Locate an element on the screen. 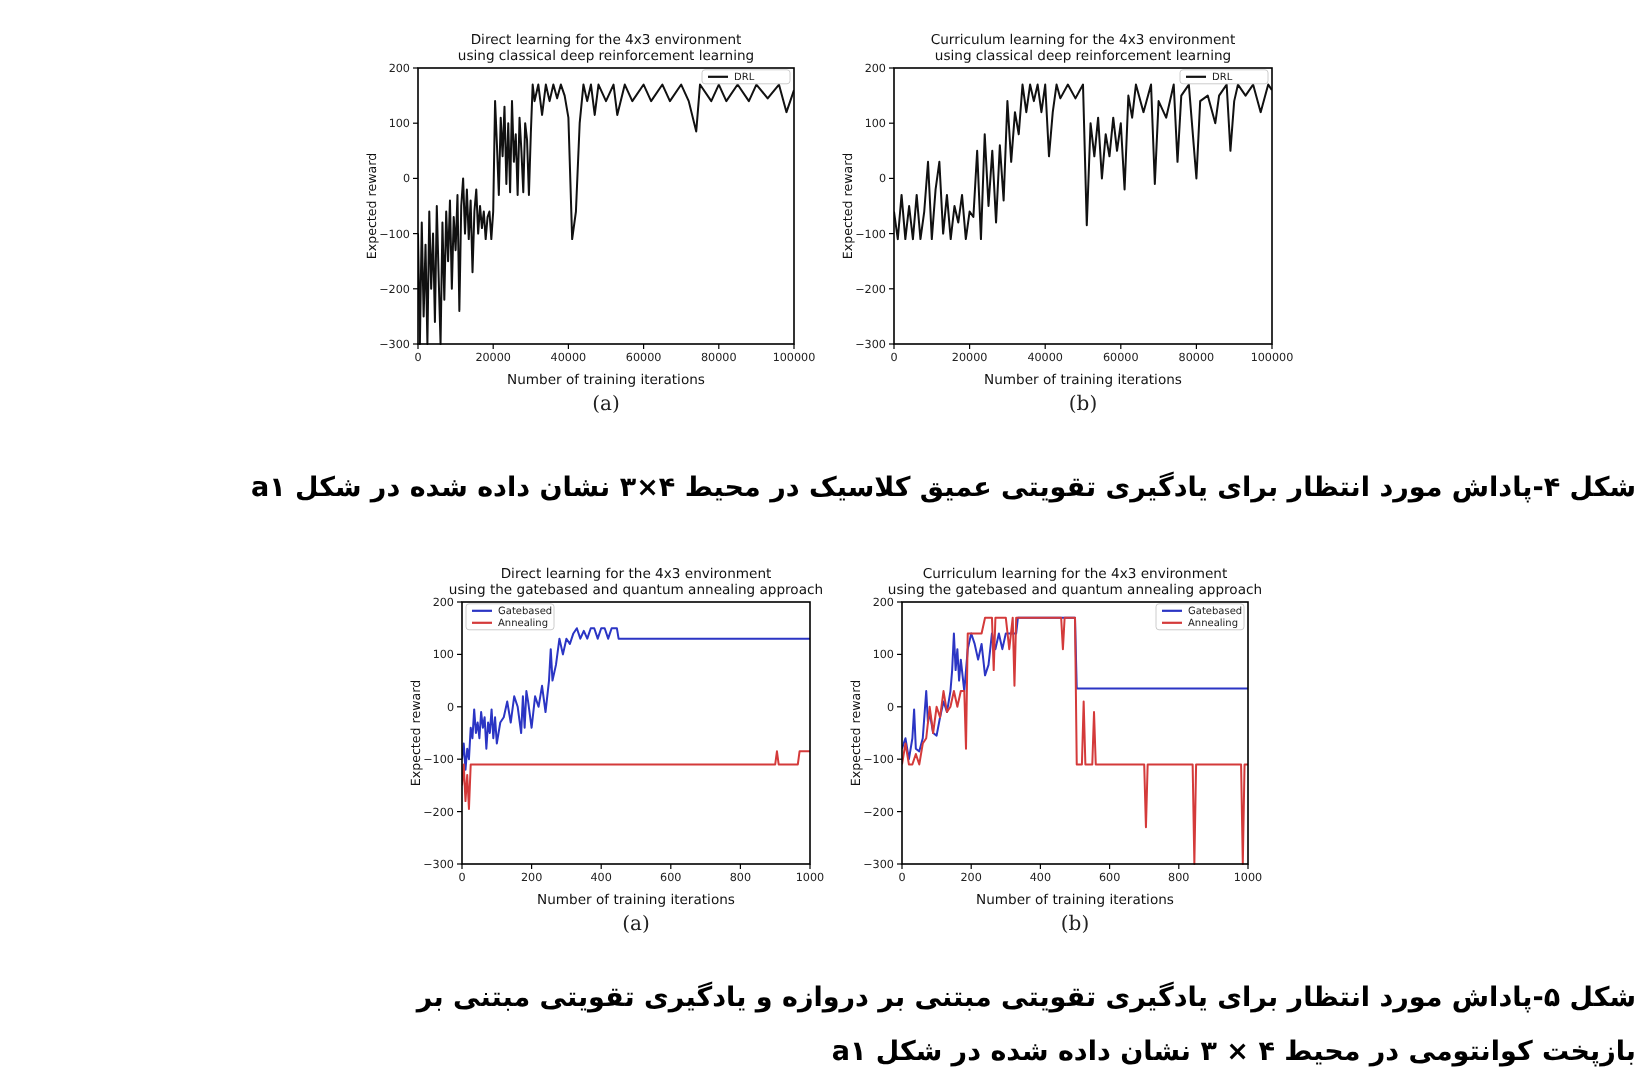 Image resolution: width=1648 pixels, height=1088 pixels. text: شکل ۴-پاداش مورد انتظار برای یادگیری تقویتی عمیق کلاسیک در محیط ۴×۳ نشان داده شده در شکل a۱ is located at coordinates (942, 488).